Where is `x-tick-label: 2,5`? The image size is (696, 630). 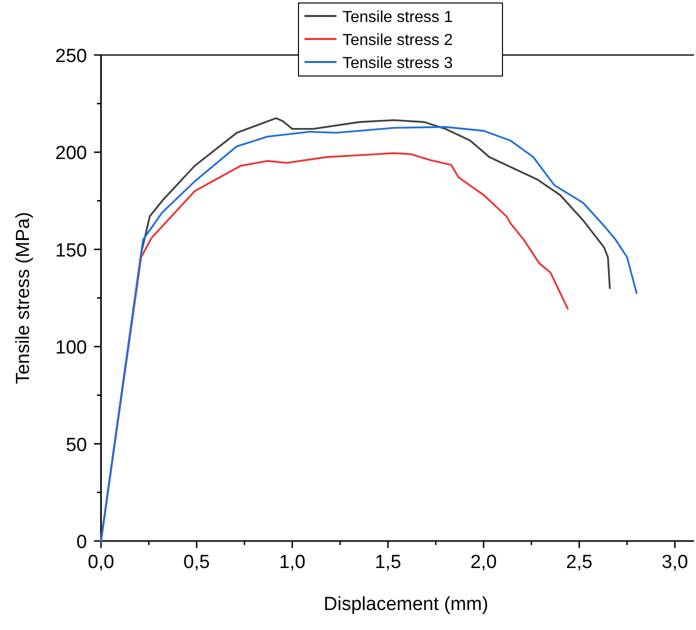 x-tick-label: 2,5 is located at coordinates (579, 562).